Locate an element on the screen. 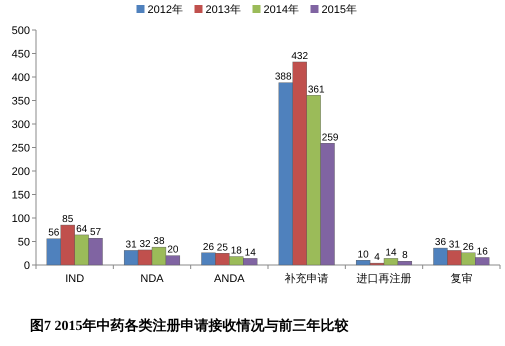  data-label: 8 is located at coordinates (405, 256).